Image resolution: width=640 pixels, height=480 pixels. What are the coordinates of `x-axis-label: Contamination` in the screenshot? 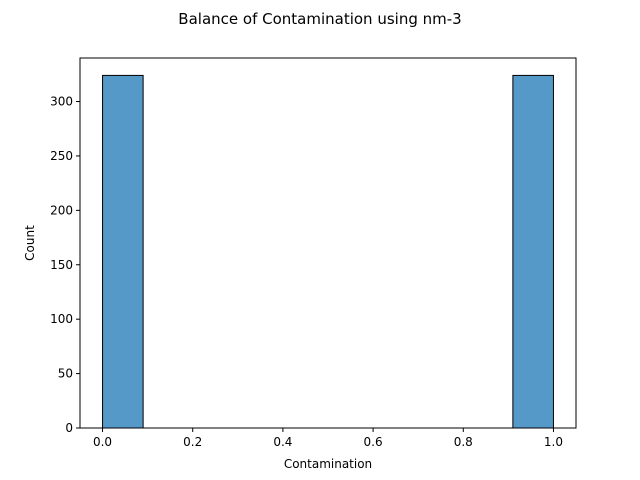 It's located at (328, 464).